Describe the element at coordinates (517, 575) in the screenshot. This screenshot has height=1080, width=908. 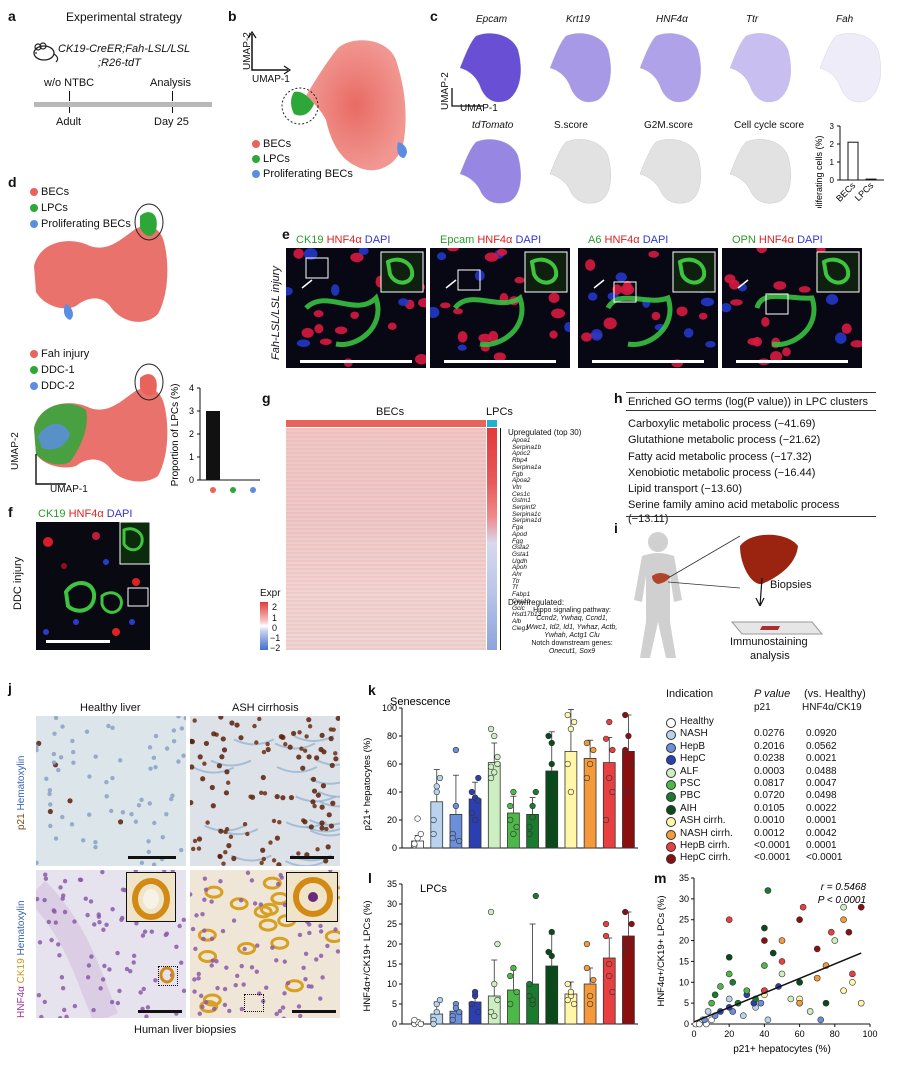
I see `g-up-gene: Ahr` at that location.